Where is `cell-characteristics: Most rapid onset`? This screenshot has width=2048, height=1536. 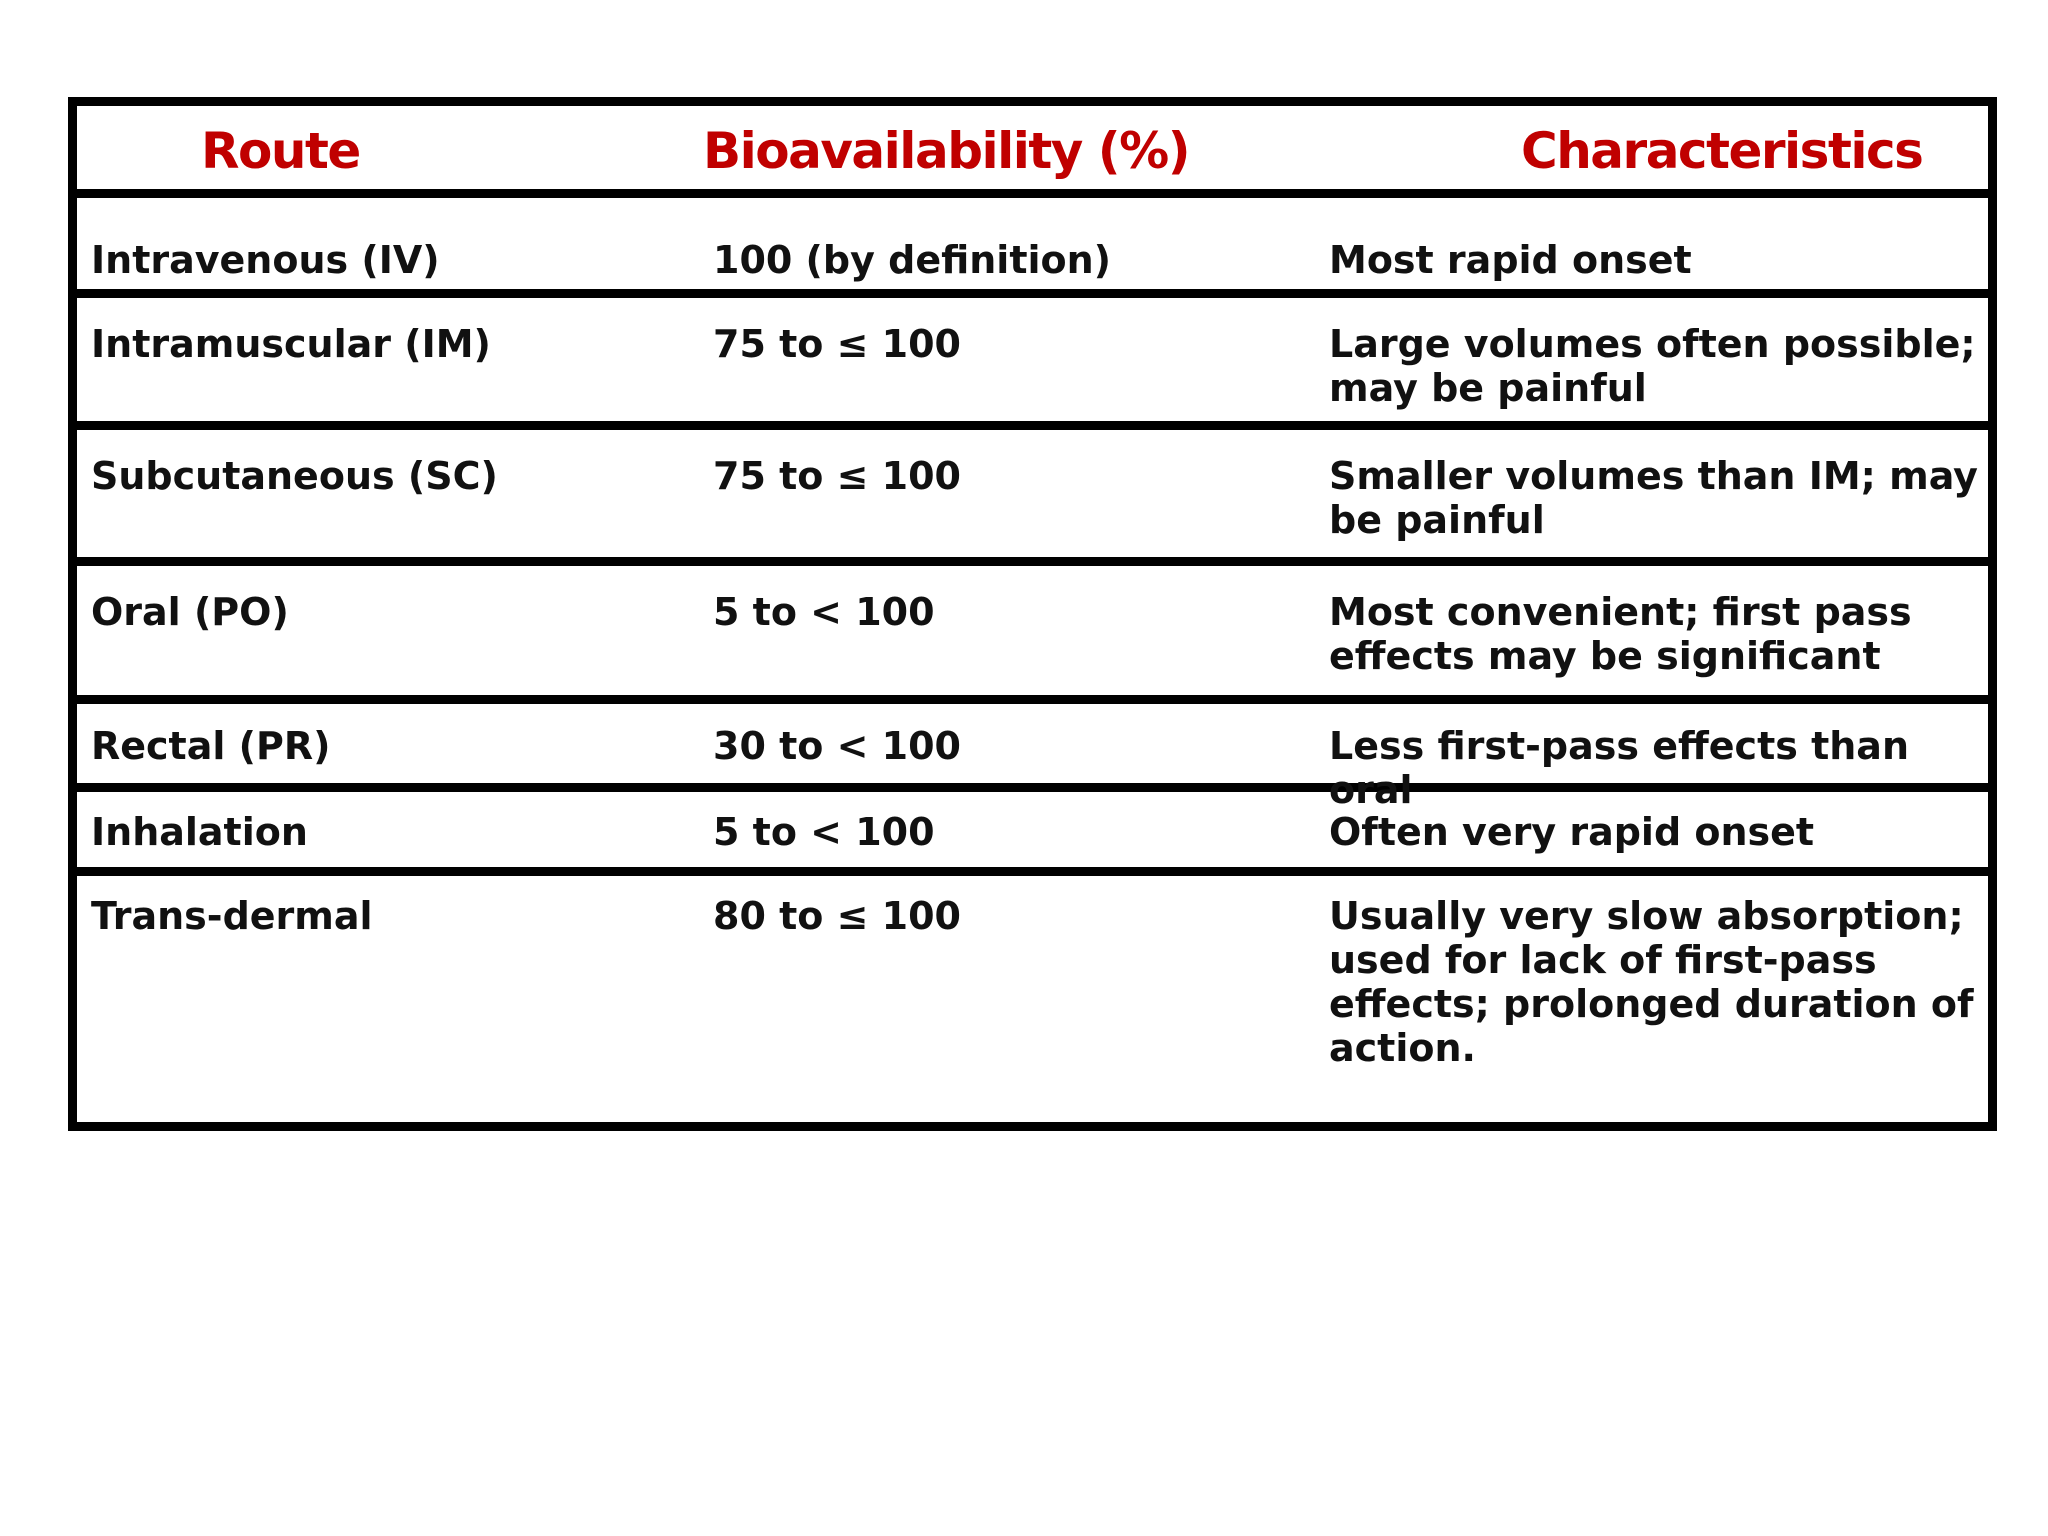 cell-characteristics: Most rapid onset is located at coordinates (1510, 260).